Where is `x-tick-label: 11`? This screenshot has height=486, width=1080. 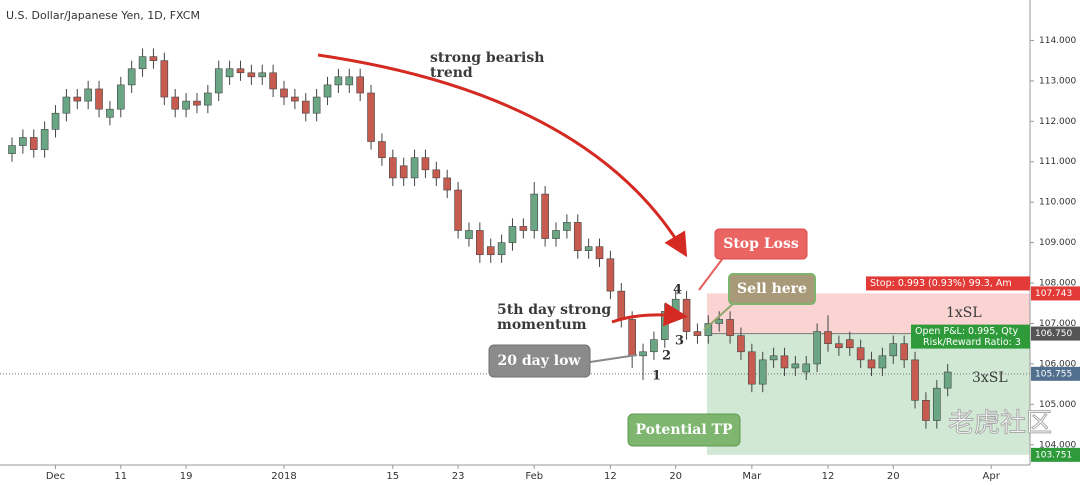 x-tick-label: 11 is located at coordinates (120, 476).